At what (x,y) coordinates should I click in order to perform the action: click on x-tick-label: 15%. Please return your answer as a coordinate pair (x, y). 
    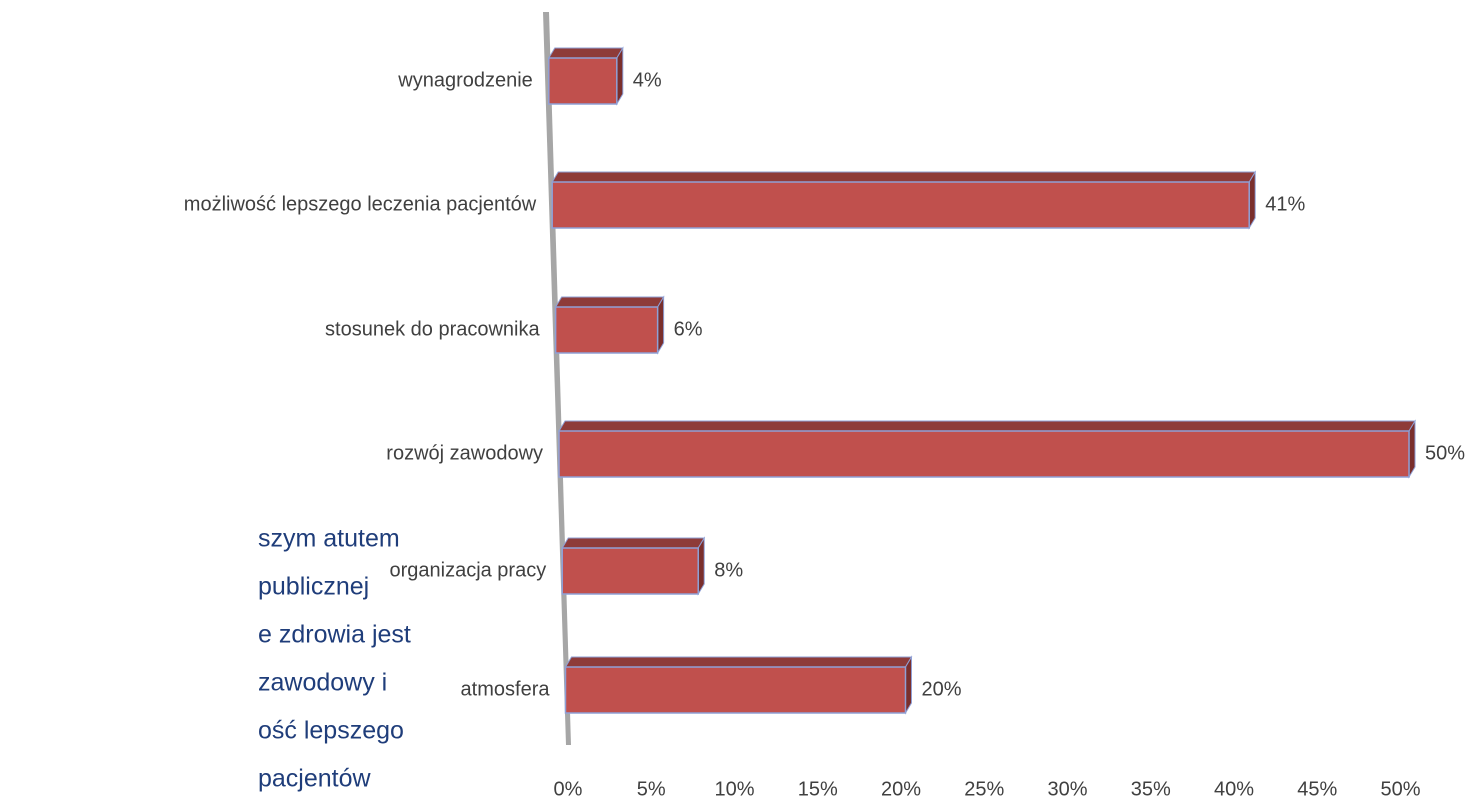
    Looking at the image, I should click on (818, 789).